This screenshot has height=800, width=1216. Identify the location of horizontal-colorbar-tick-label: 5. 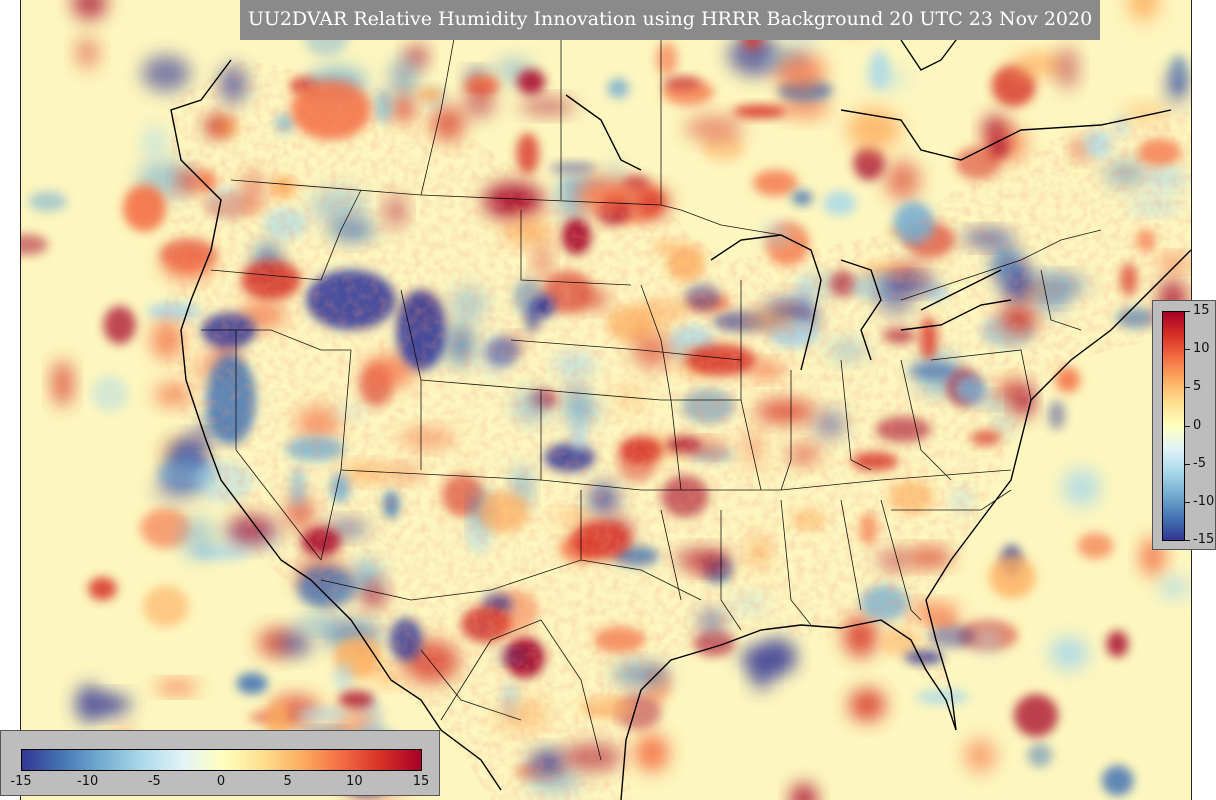
(287, 781).